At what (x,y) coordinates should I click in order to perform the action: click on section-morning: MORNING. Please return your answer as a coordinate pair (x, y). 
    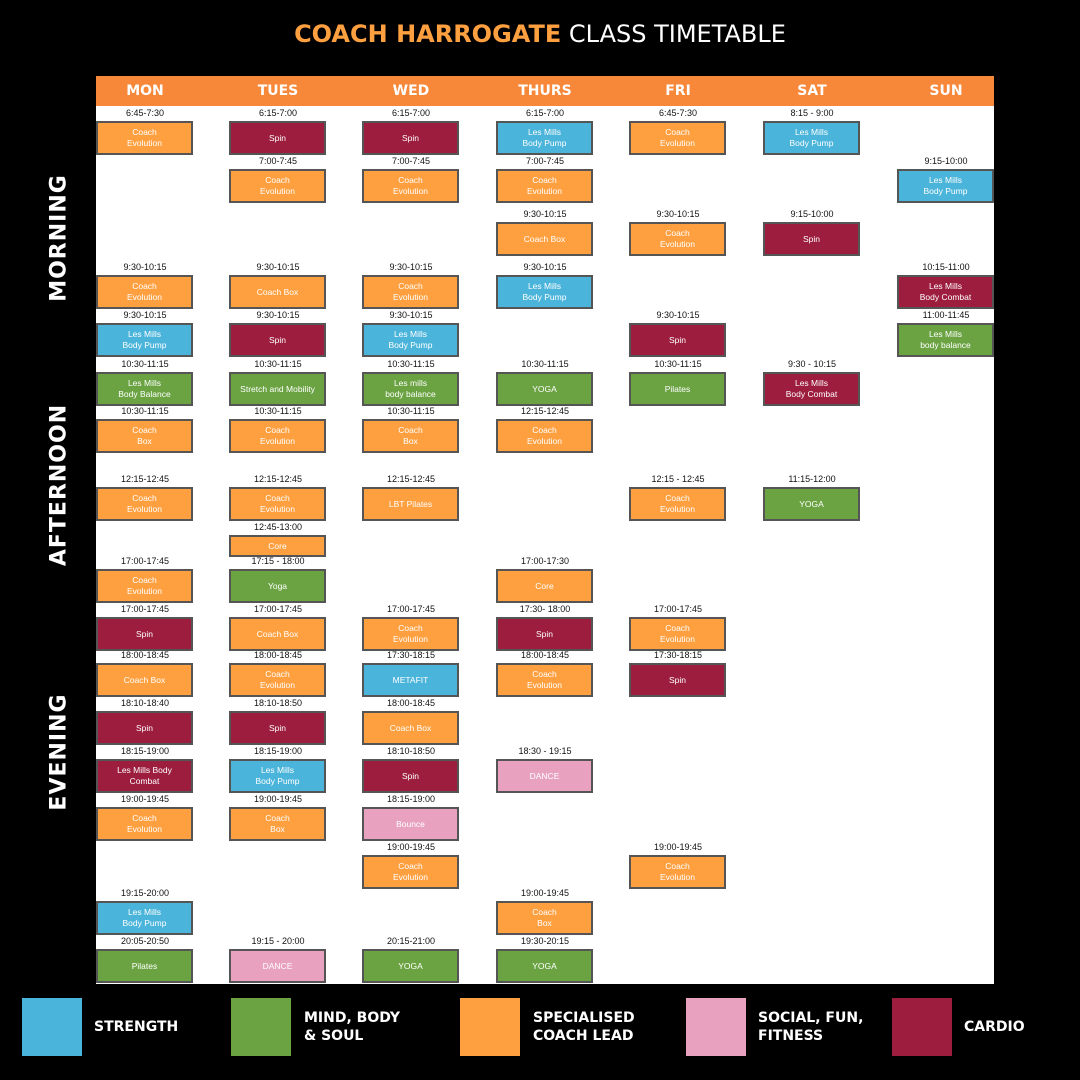
    Looking at the image, I should click on (59, 238).